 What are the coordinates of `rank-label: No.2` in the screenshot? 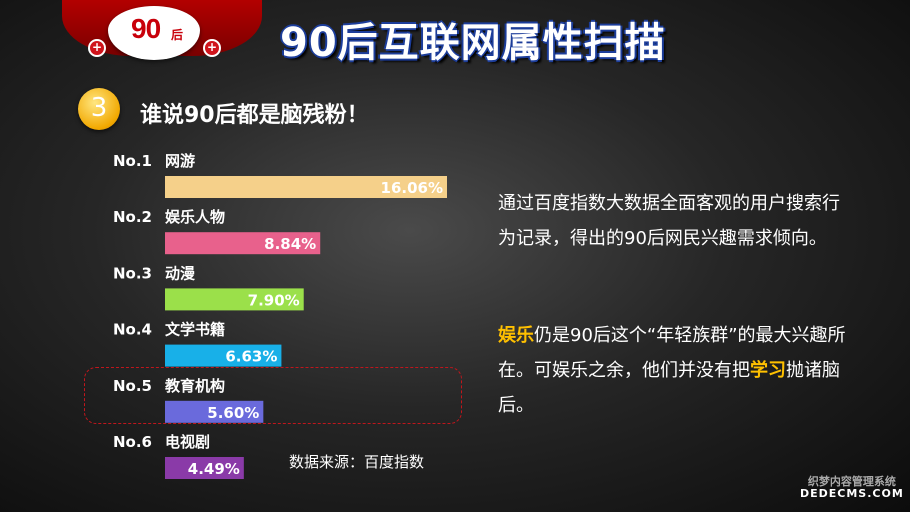 It's located at (132, 217).